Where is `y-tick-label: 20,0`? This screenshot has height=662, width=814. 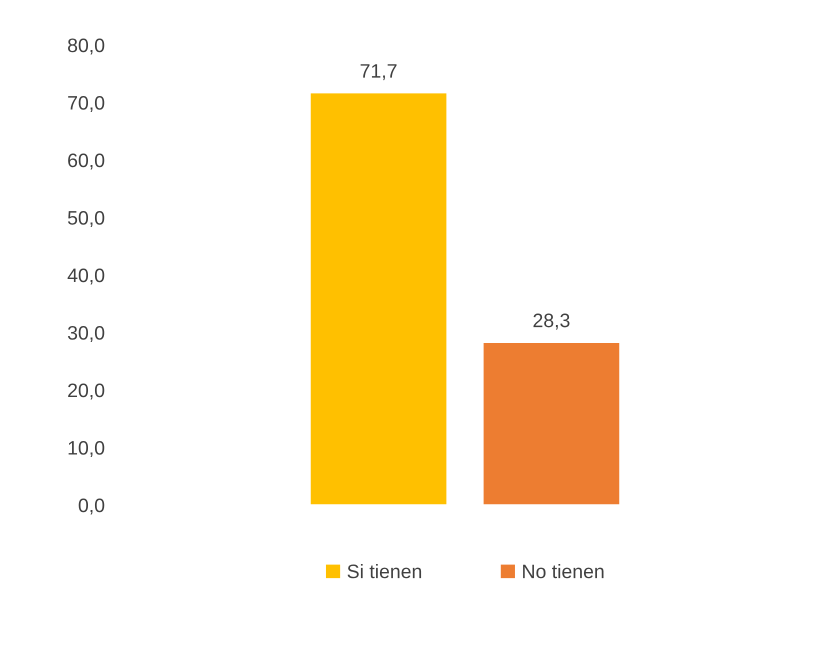
y-tick-label: 20,0 is located at coordinates (86, 391).